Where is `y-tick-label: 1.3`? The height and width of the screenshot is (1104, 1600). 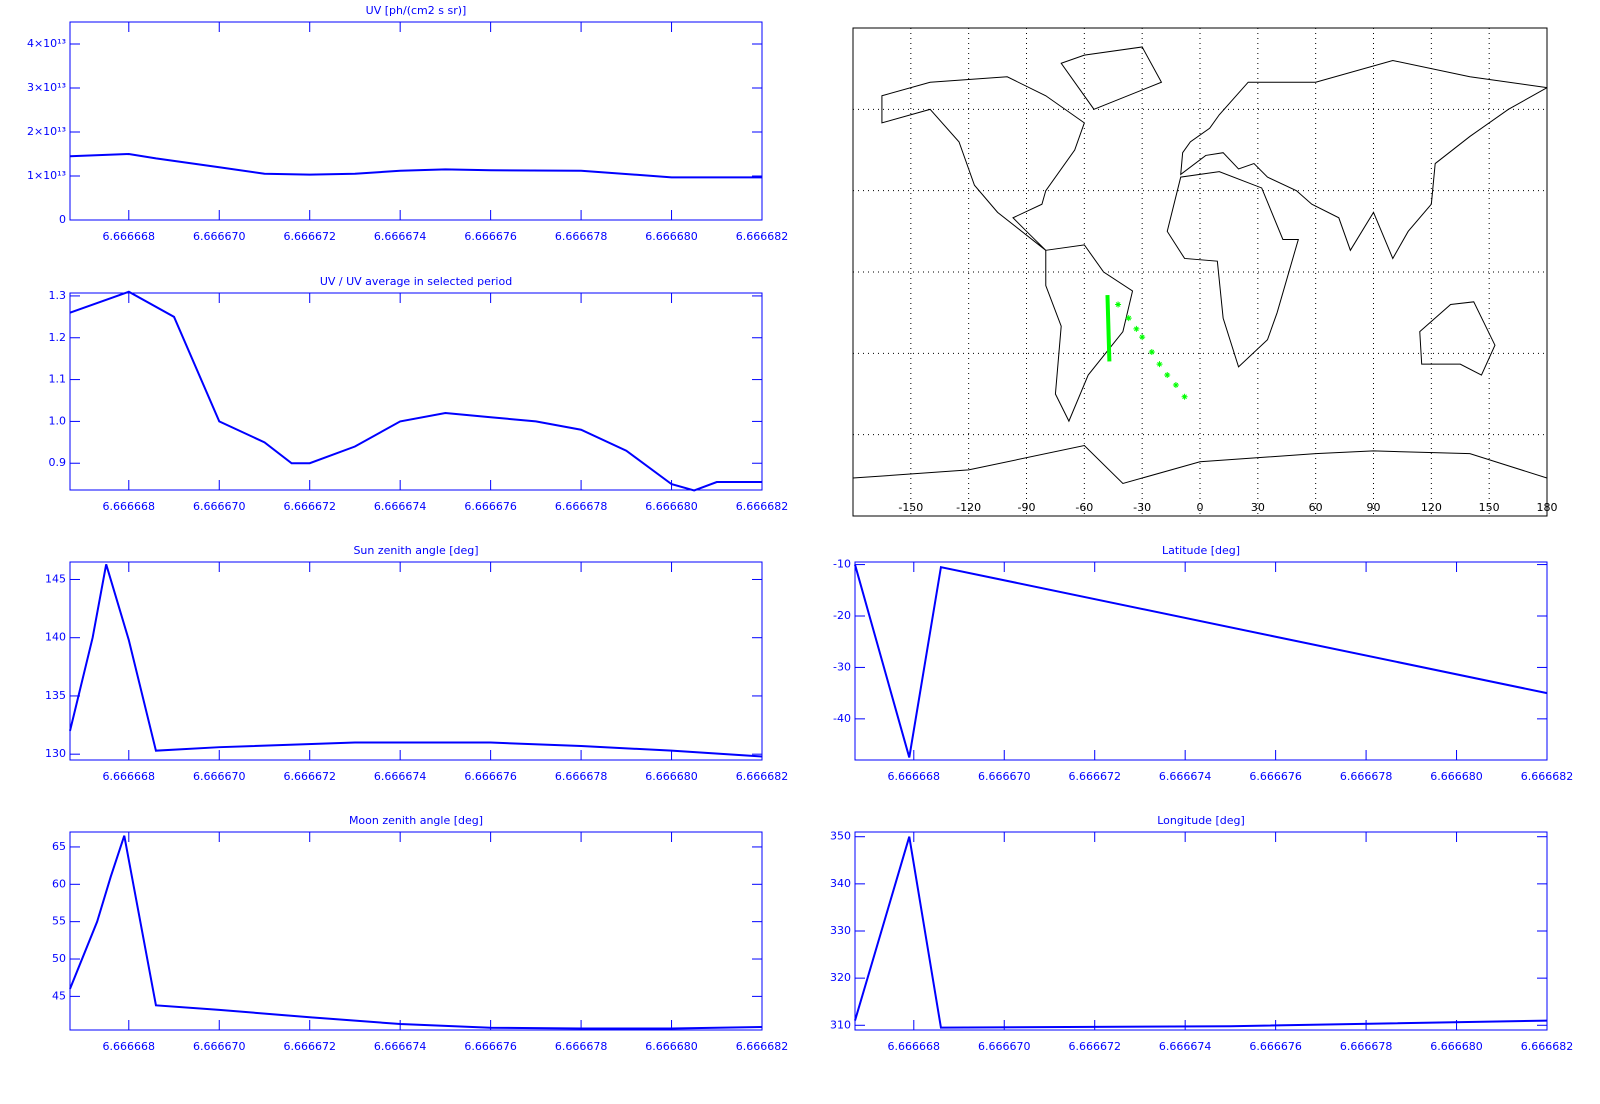 y-tick-label: 1.3 is located at coordinates (58, 295).